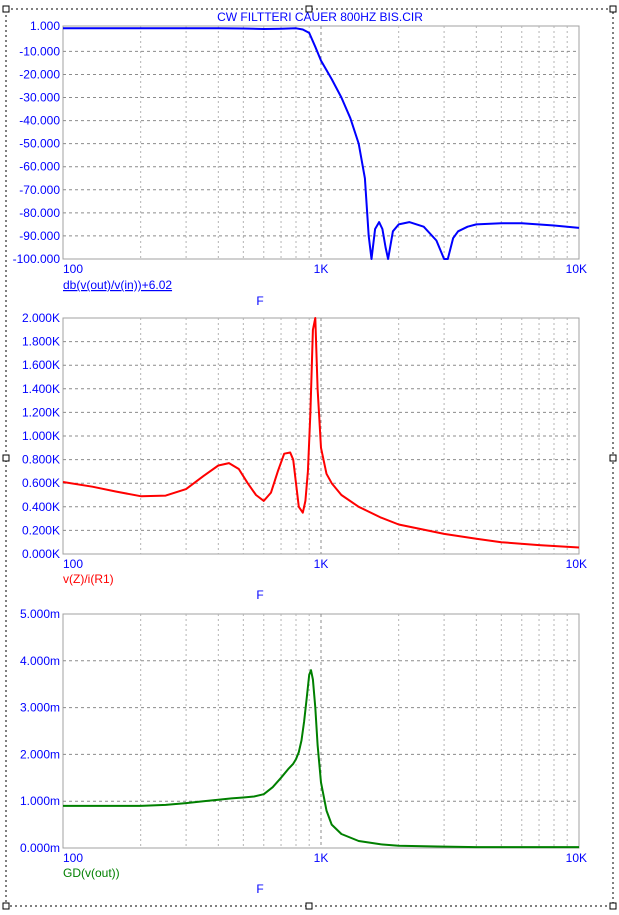 This screenshot has height=915, width=619. I want to click on impedance-y-tick-label: 0.400K, so click(41, 507).